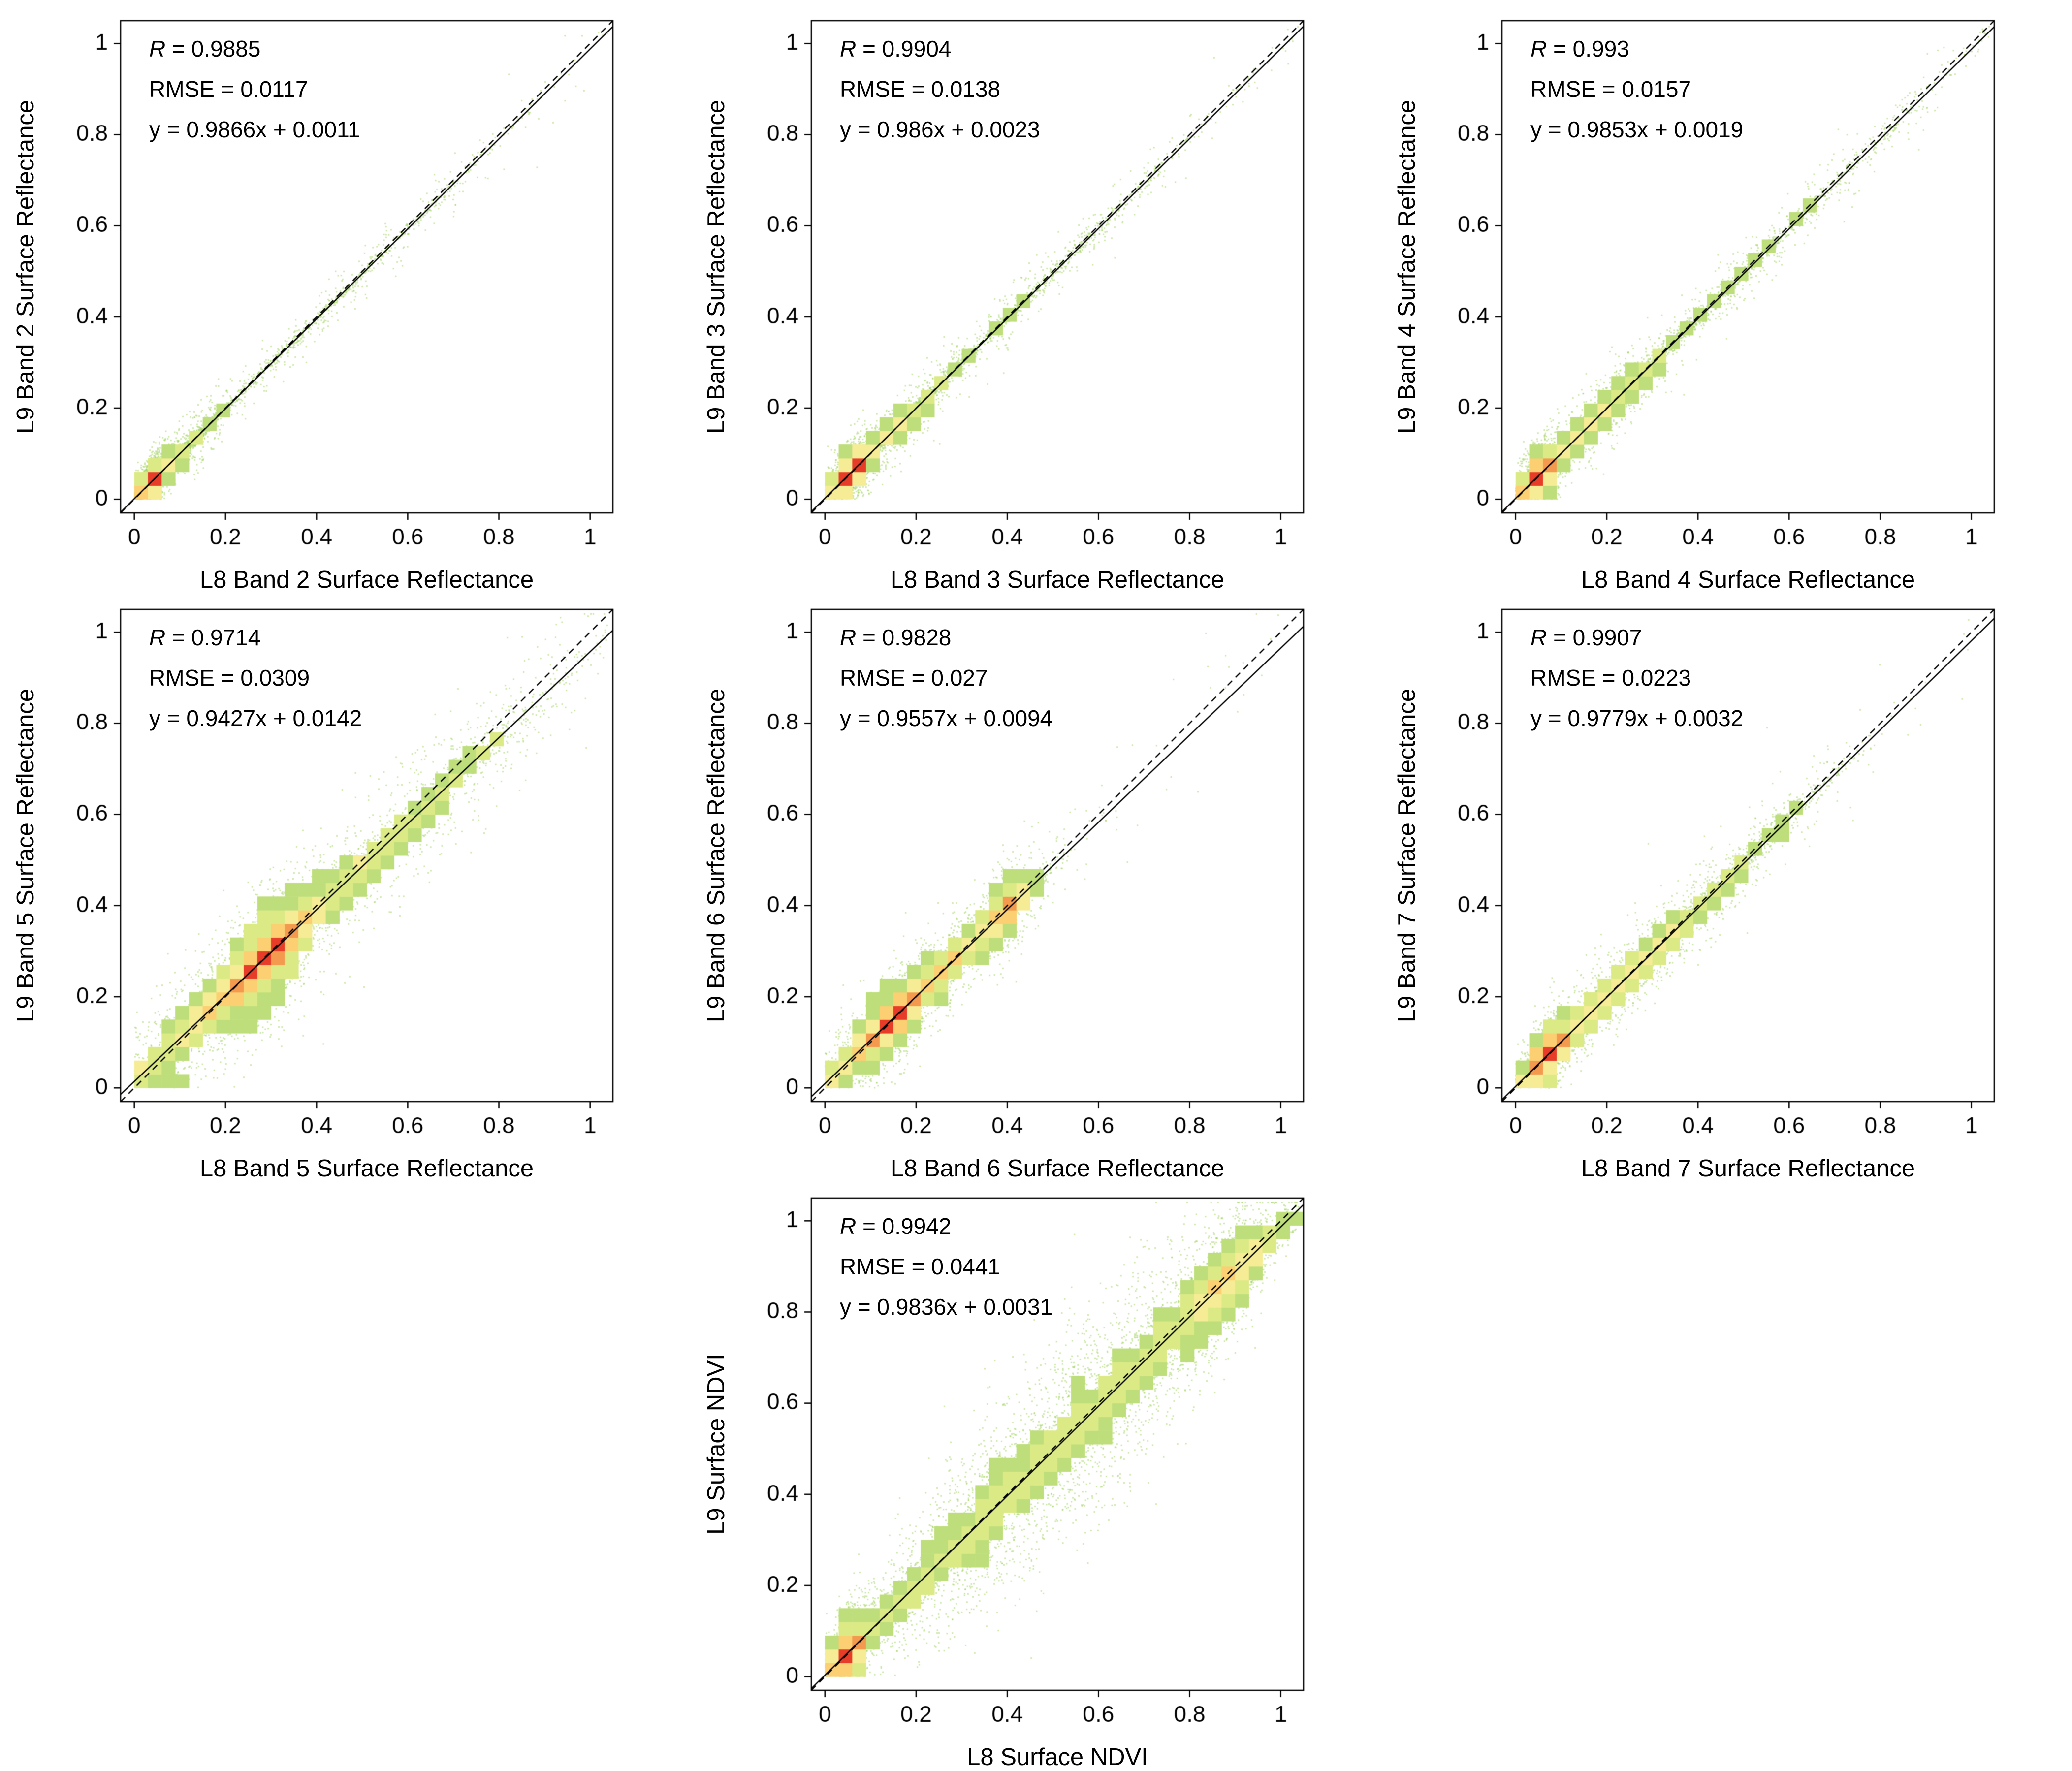 This screenshot has width=2072, height=1771. What do you see at coordinates (25, 855) in the screenshot?
I see `y-axis-label: L9 Band 5 Surface Reflectance` at bounding box center [25, 855].